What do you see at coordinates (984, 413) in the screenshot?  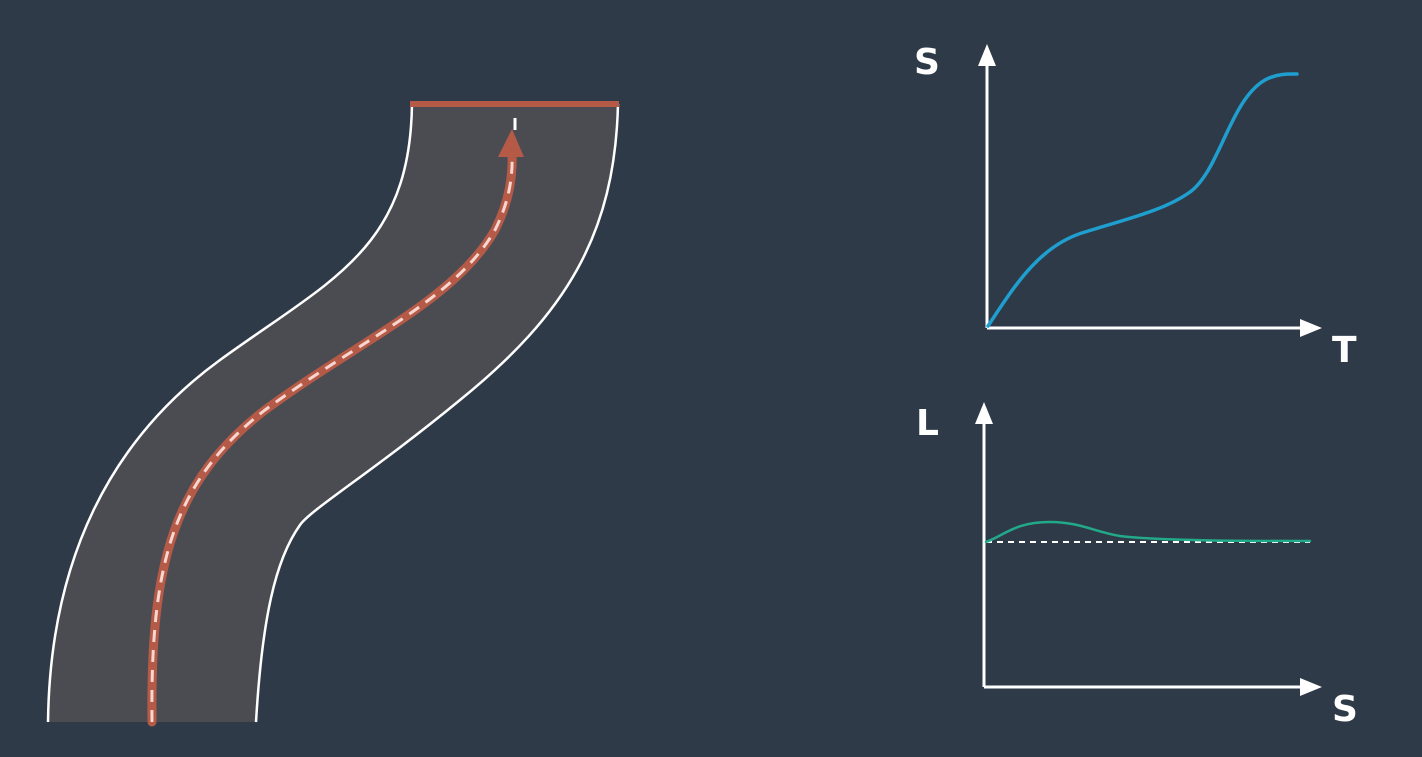 I see `ls-y-axis-arrow` at bounding box center [984, 413].